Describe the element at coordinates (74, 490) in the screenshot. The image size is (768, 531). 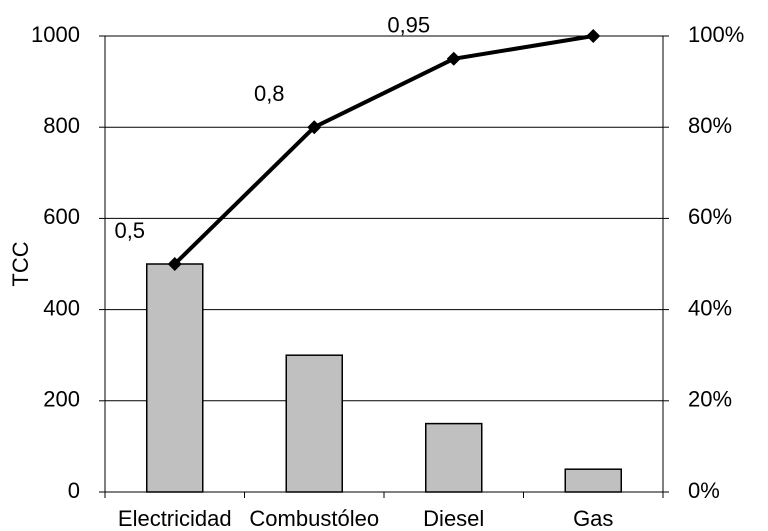
I see `y-tick-label: 0` at that location.